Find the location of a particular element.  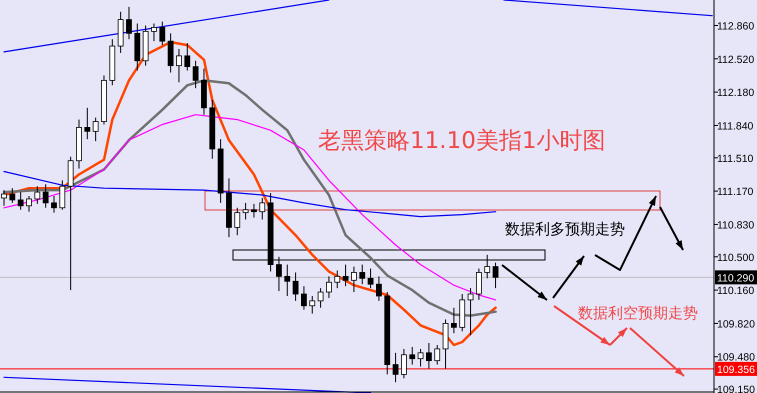

y-tick-label: 109.150 is located at coordinates (736, 388).